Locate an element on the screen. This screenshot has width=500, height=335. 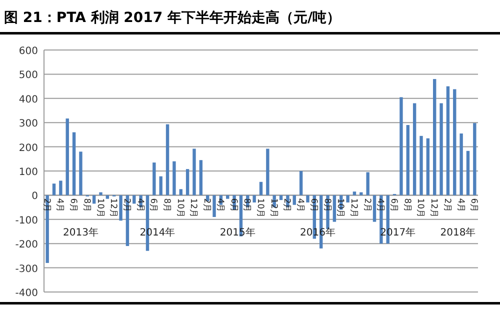
y-tick-label: -200 is located at coordinates (26, 245).